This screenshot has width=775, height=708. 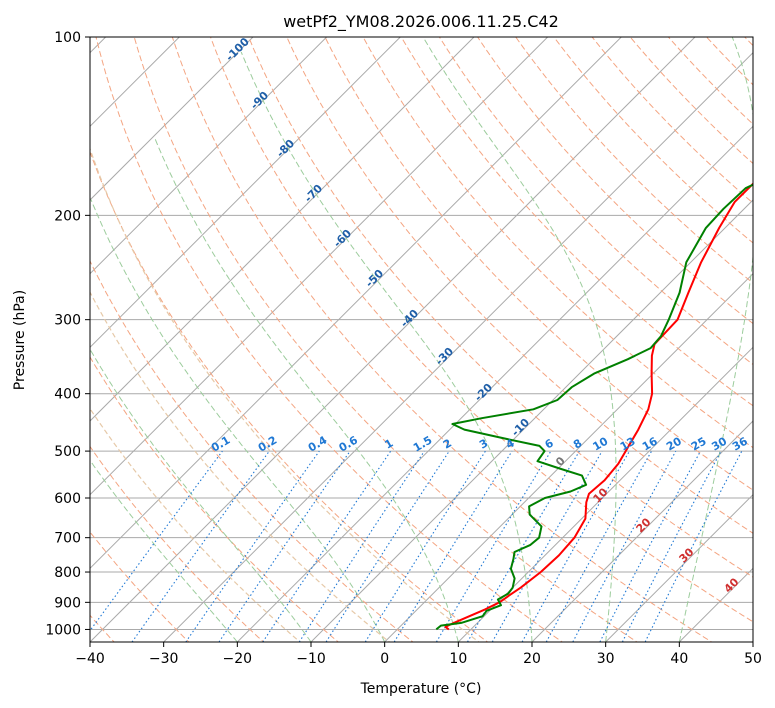 I want to click on y-tick-label: 300, so click(x=67, y=321).